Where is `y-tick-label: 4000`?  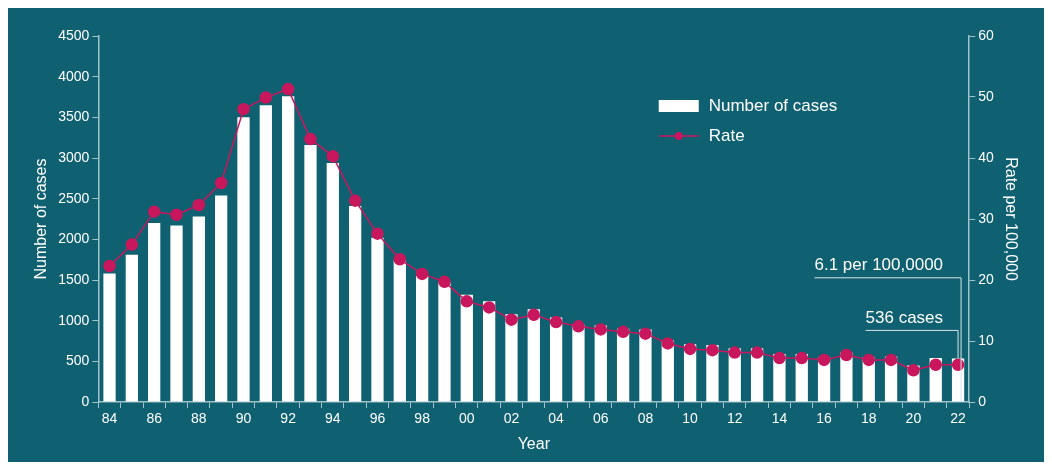
y-tick-label: 4000 is located at coordinates (74, 75).